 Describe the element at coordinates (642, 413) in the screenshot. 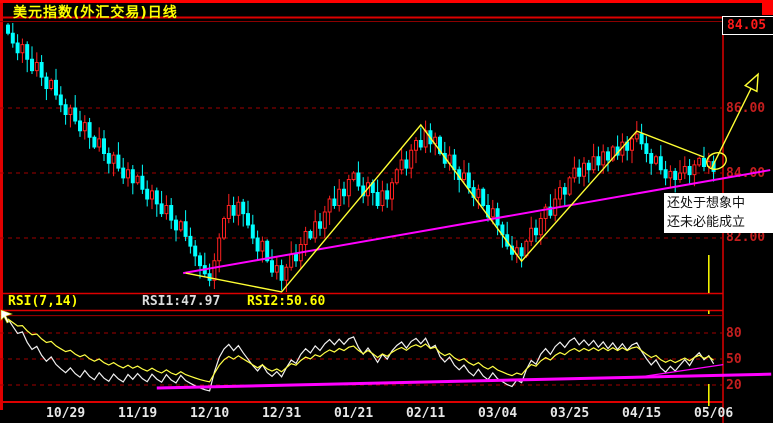

I see `x-axis-date-label: 04/15` at that location.